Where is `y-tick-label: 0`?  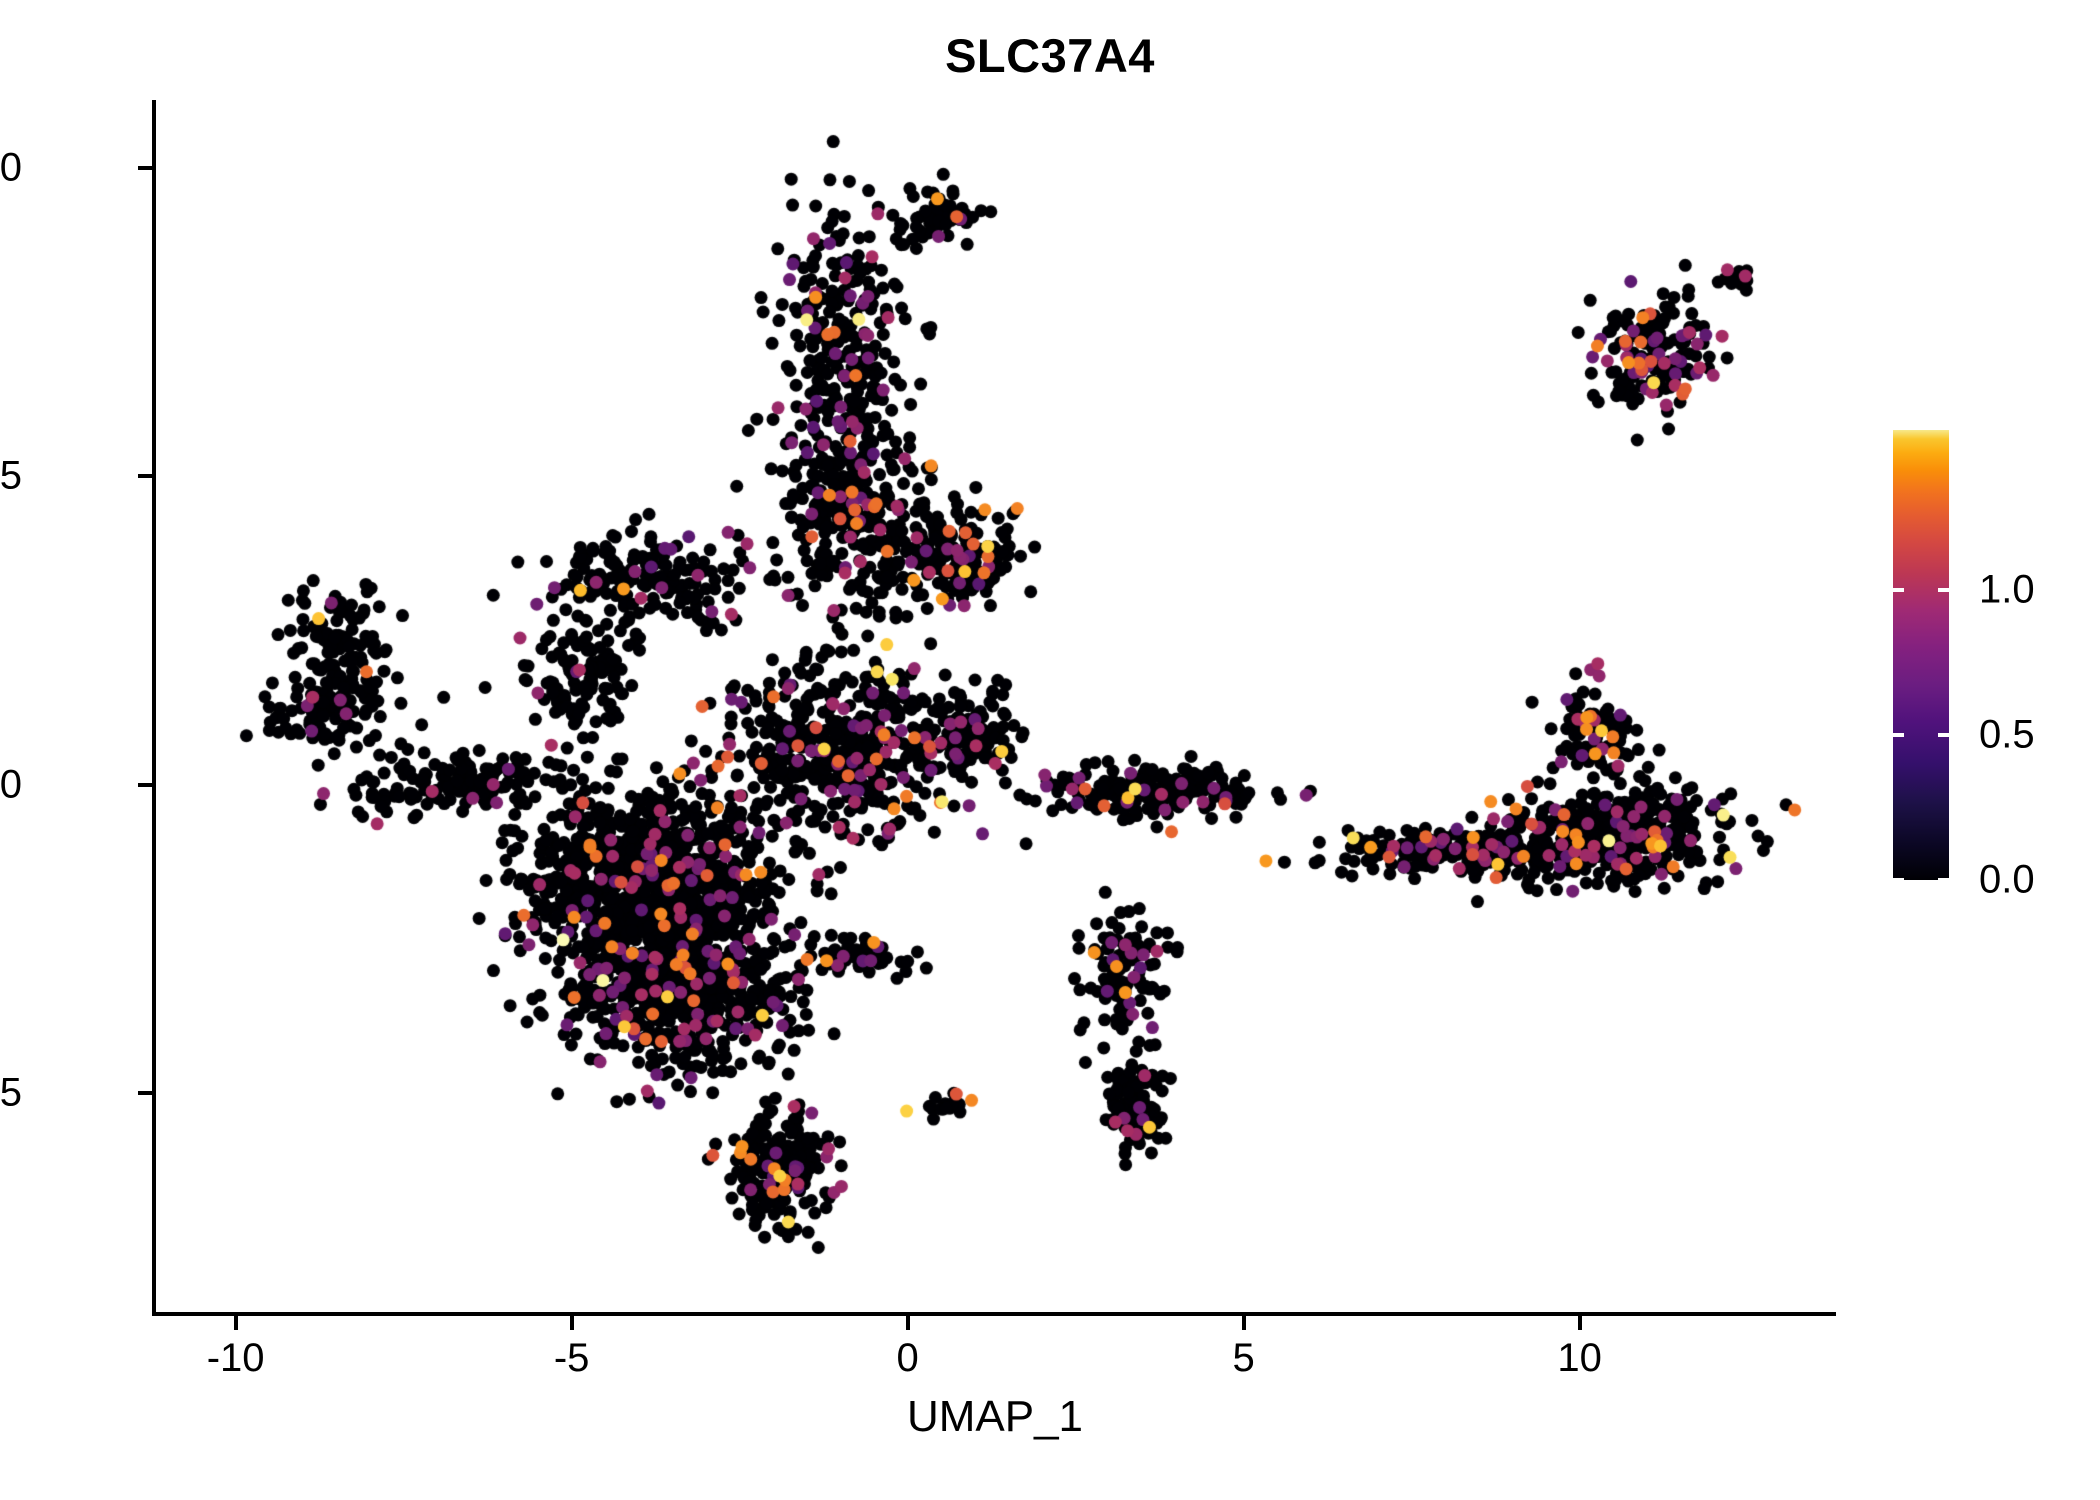 y-tick-label: 0 is located at coordinates (11, 784).